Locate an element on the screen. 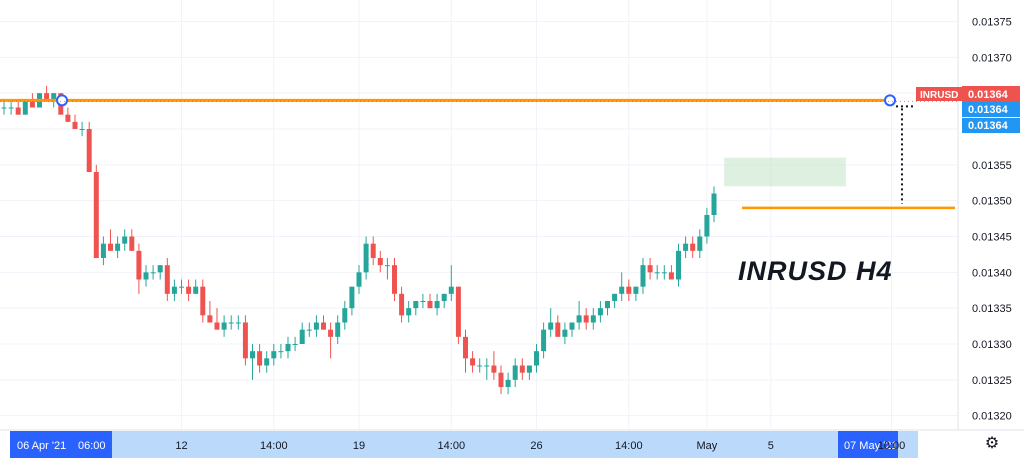 This screenshot has width=1024, height=458. price-label-group: INRUSD 0.01364 0.01364 0.01364 is located at coordinates (968, 109).